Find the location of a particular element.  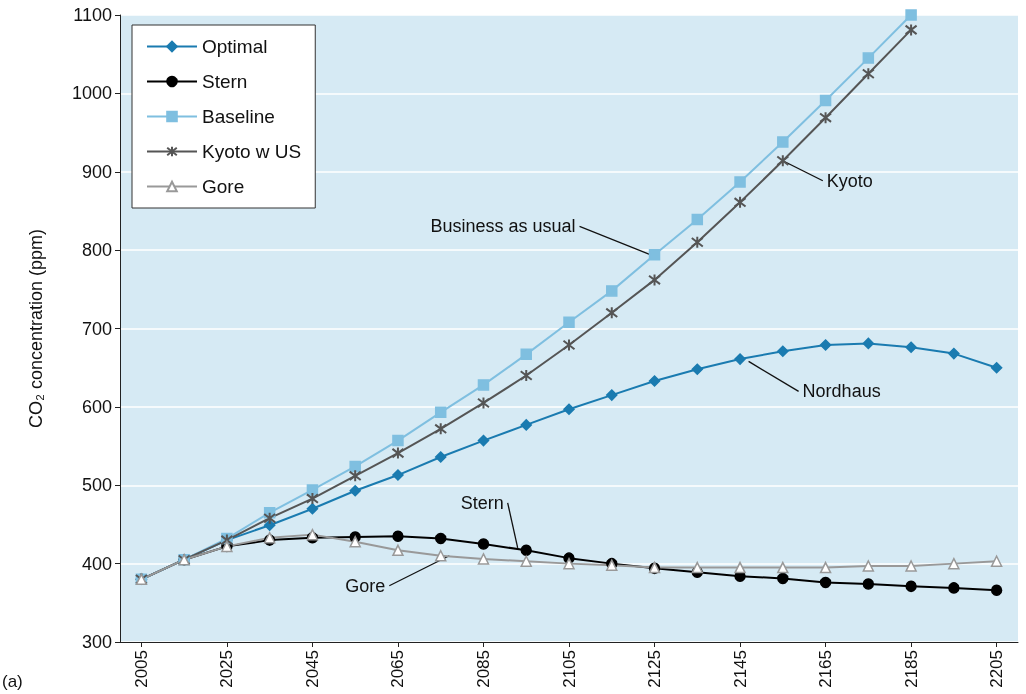

text: (a) is located at coordinates (12, 681).